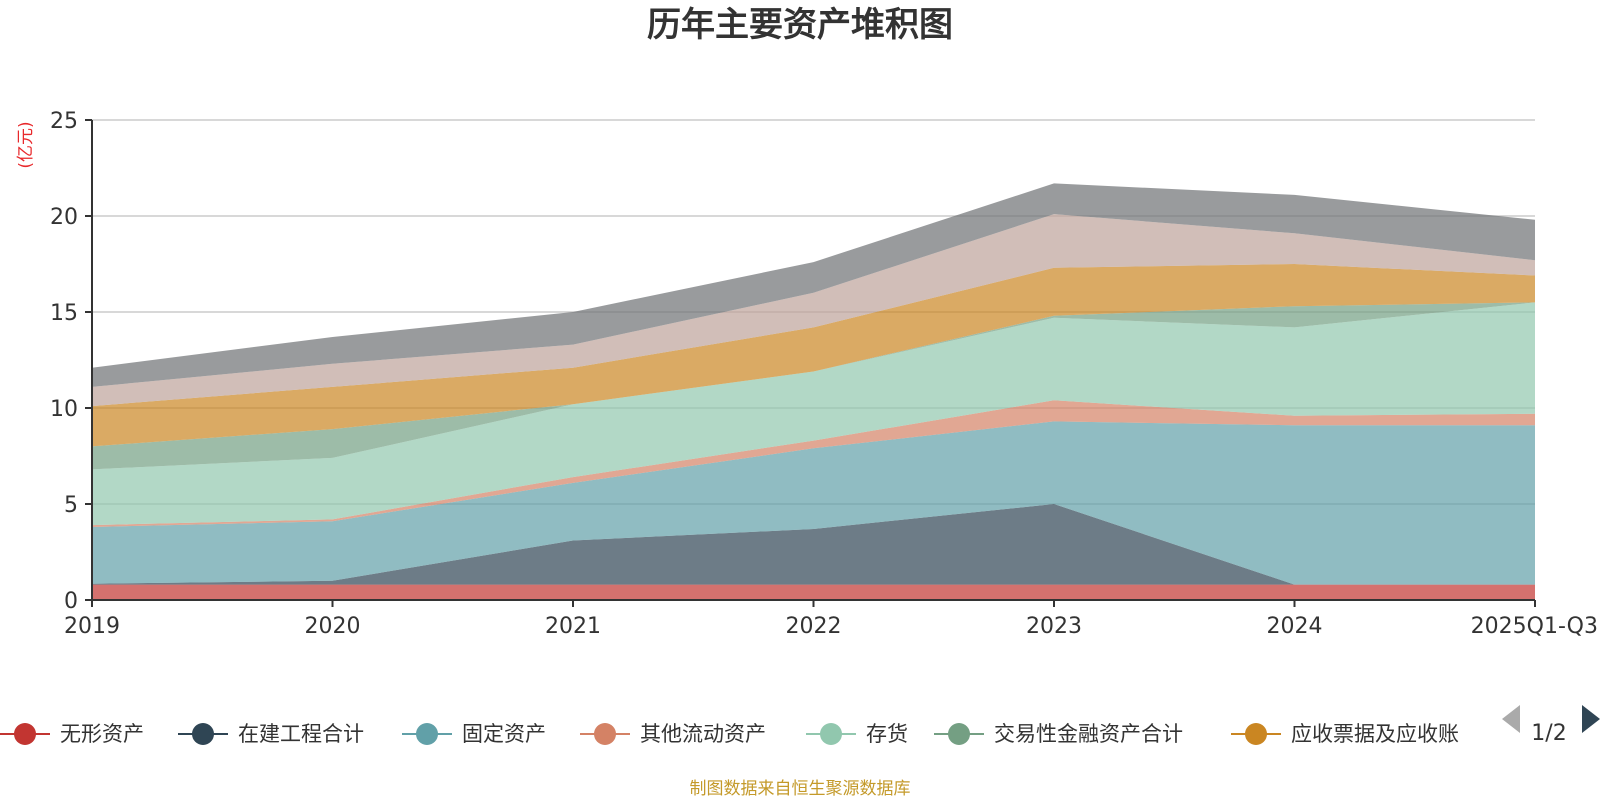  Describe the element at coordinates (64, 121) in the screenshot. I see `y-tick-label: 25` at that location.